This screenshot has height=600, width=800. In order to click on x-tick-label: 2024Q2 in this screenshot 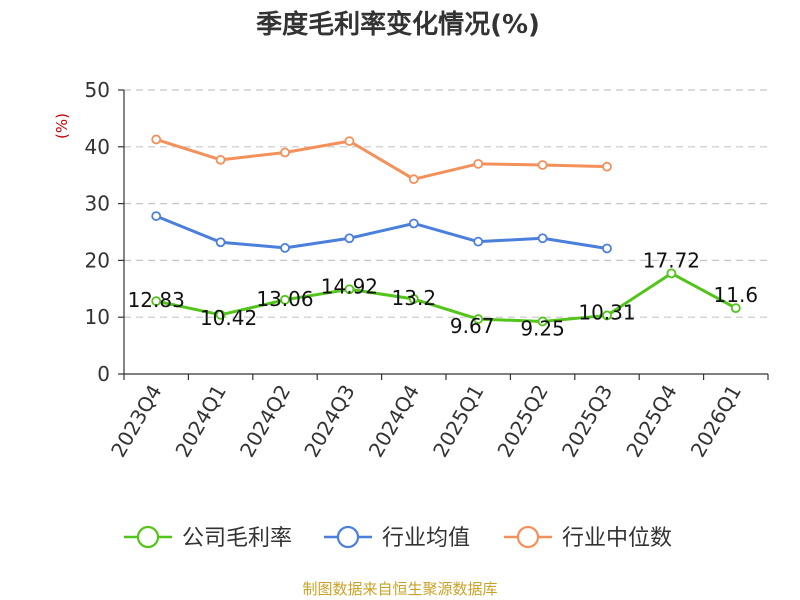, I will do `click(265, 421)`.